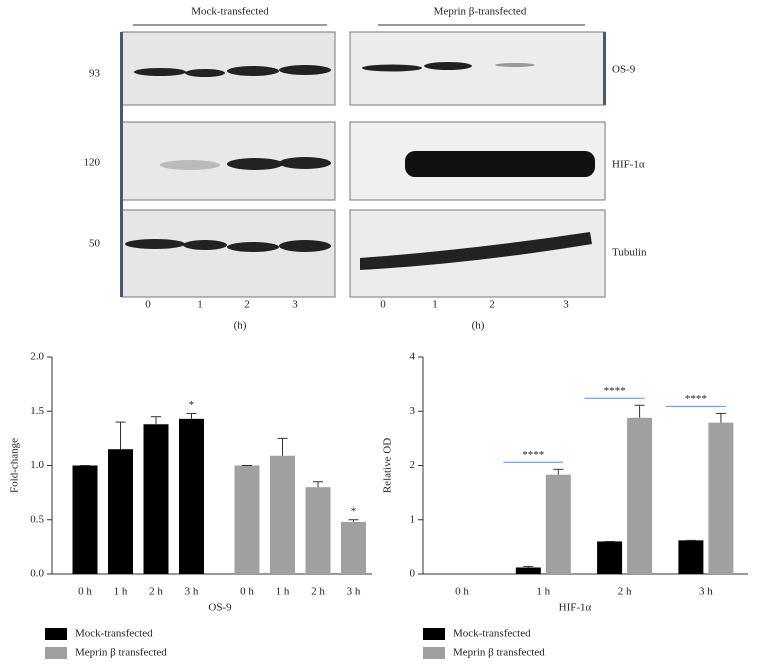 The image size is (757, 668). I want to click on y-axis-label: Relative OD, so click(388, 465).